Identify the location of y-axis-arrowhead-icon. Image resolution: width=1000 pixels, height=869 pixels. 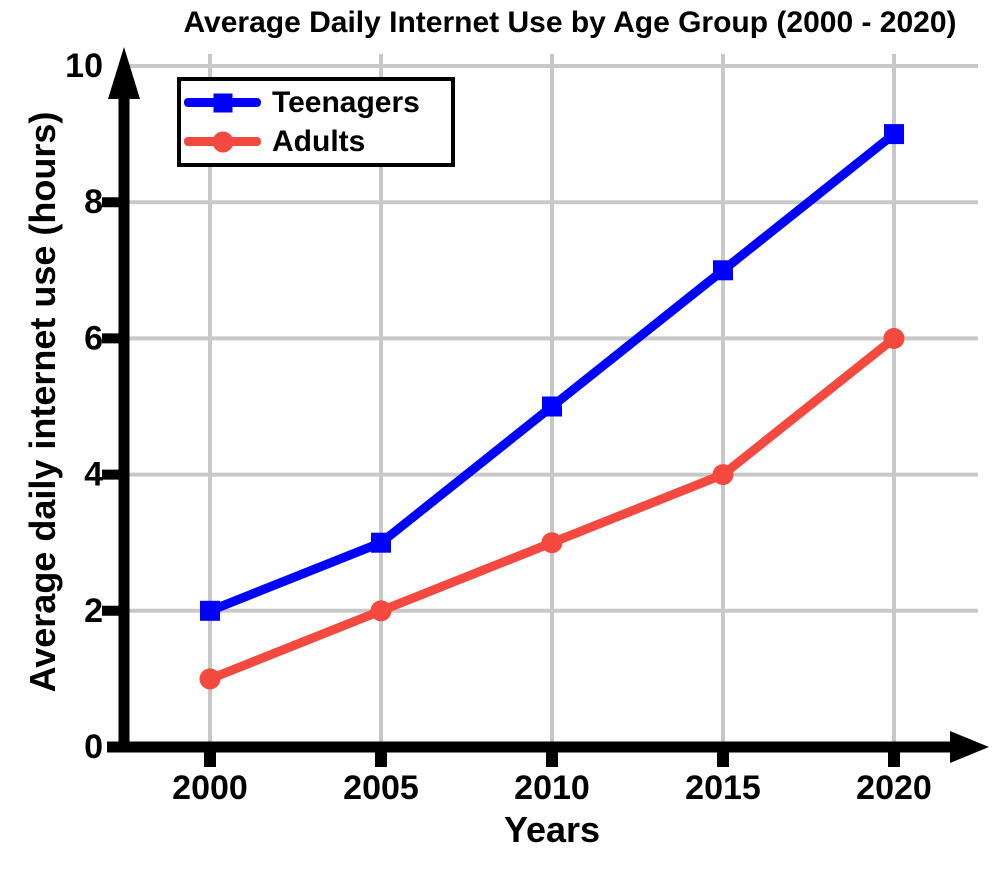
(124, 73).